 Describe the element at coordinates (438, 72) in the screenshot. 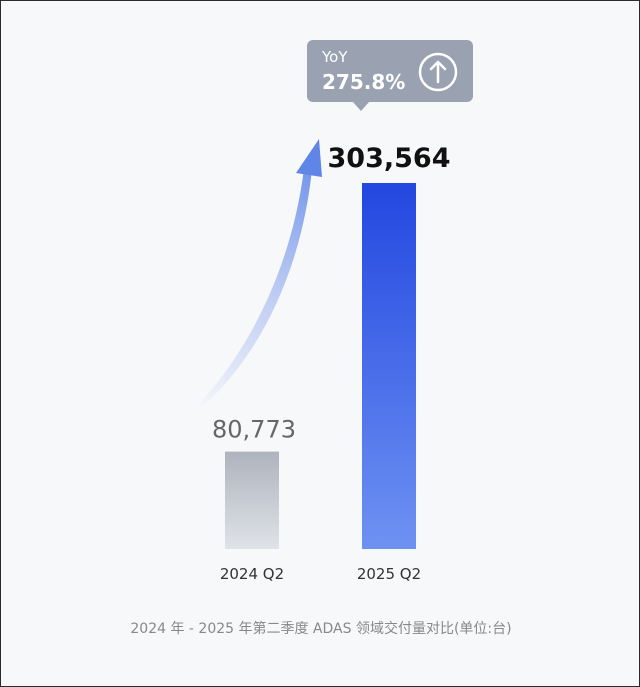

I see `arrow-up-circle-icon` at that location.